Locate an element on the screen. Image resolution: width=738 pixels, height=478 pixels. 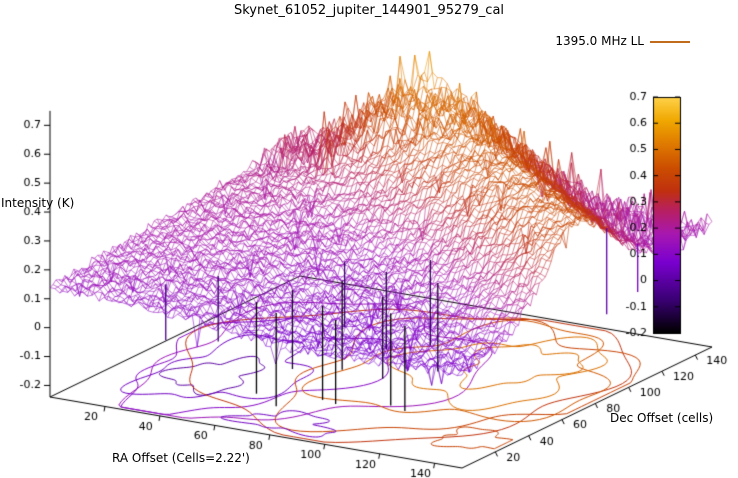
y-axis-label: Dec Offset (cells) is located at coordinates (662, 418).